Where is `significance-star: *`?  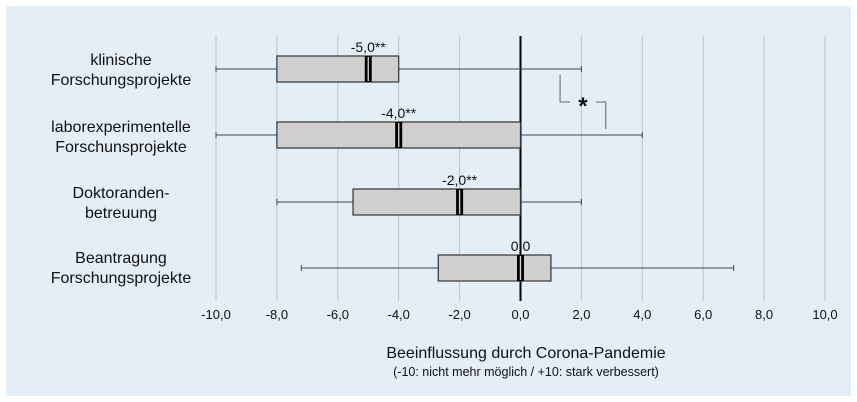
significance-star: * is located at coordinates (583, 106).